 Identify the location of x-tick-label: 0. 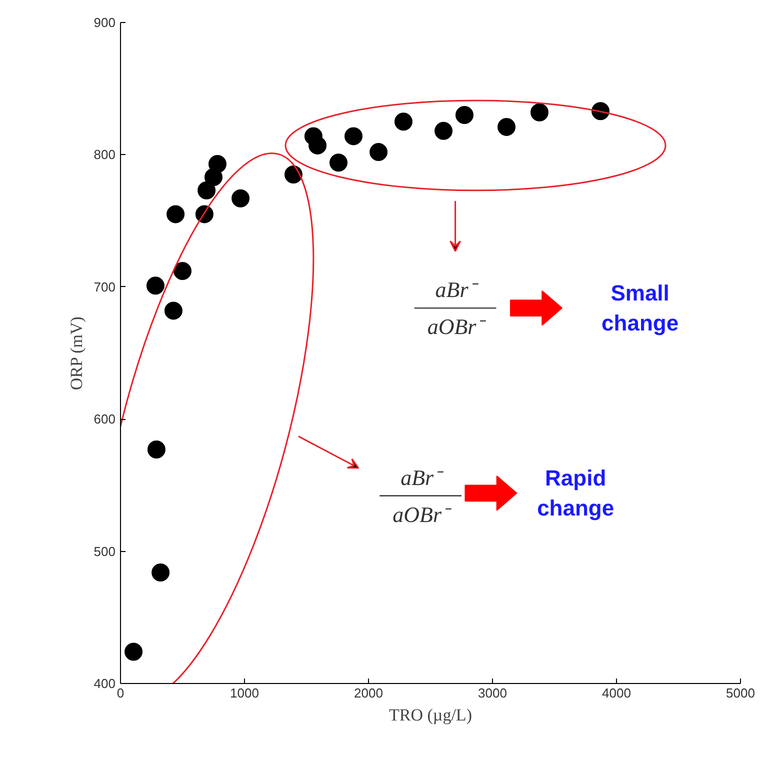
(120, 693).